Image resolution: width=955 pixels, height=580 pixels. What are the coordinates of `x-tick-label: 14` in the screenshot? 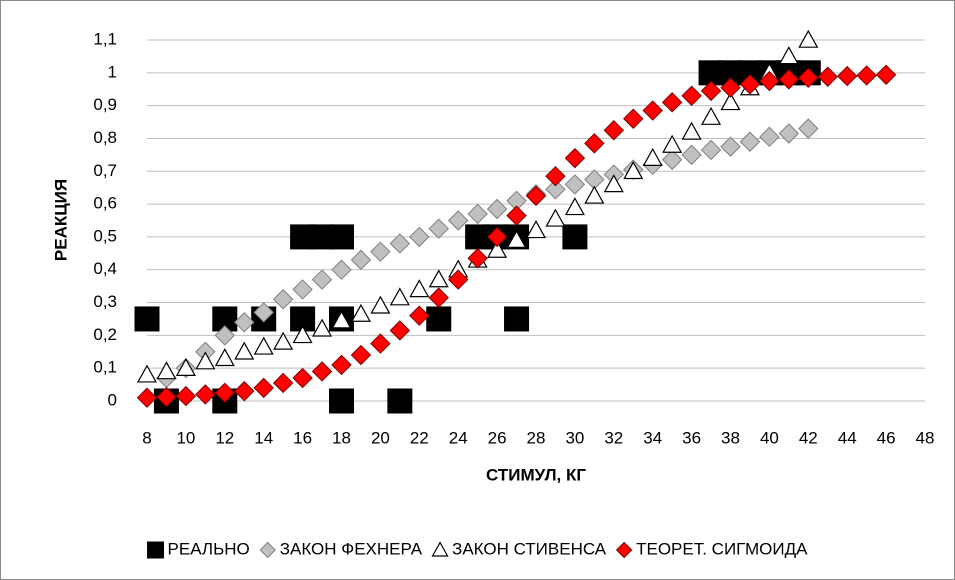 It's located at (263, 437).